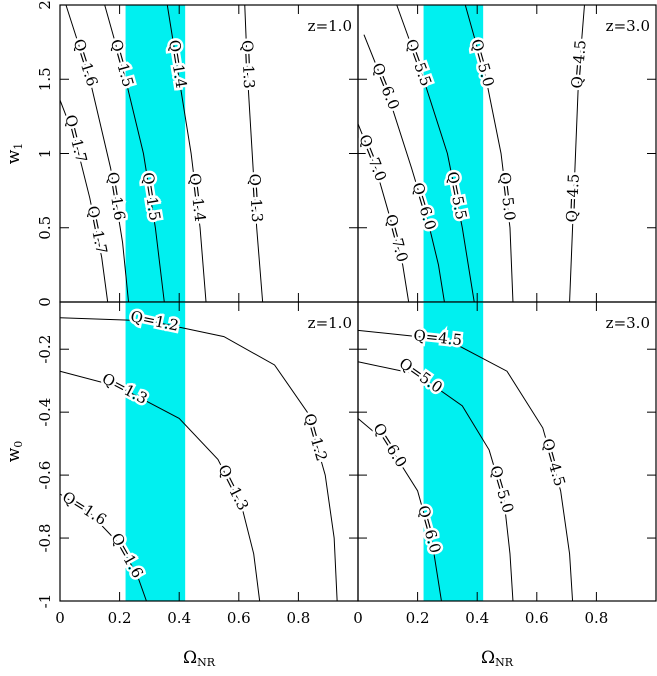  Describe the element at coordinates (45, 5) in the screenshot. I see `y-tick-label: 2` at that location.